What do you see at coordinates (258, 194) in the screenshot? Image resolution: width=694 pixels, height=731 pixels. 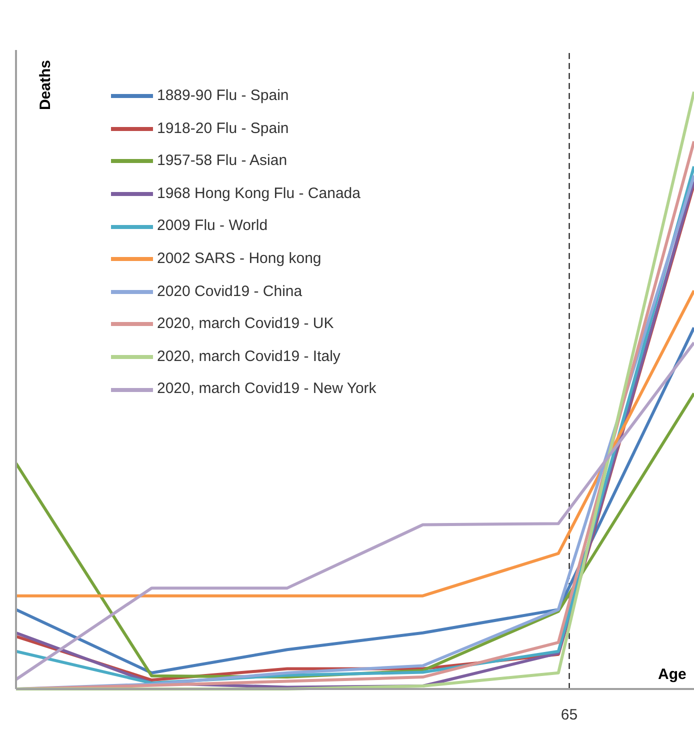 I see `legend-label: 1968 Hong Kong Flu - Canada` at bounding box center [258, 194].